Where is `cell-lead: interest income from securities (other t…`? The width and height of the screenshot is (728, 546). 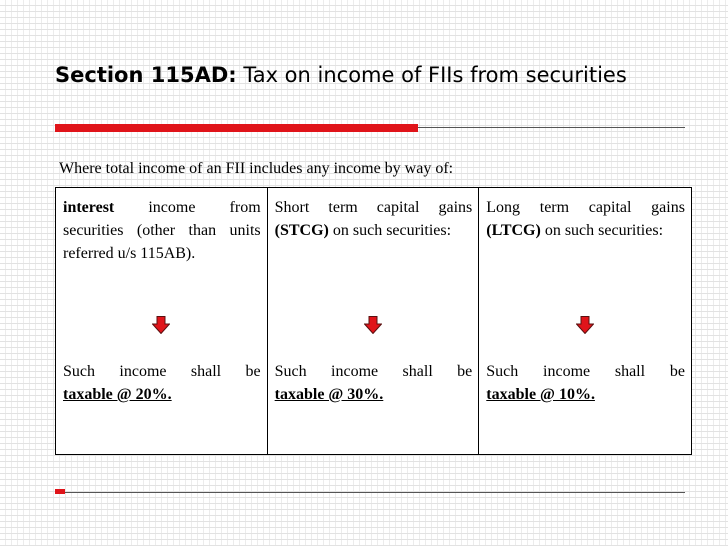
cell-lead: interest income from securities (other t… is located at coordinates (162, 230).